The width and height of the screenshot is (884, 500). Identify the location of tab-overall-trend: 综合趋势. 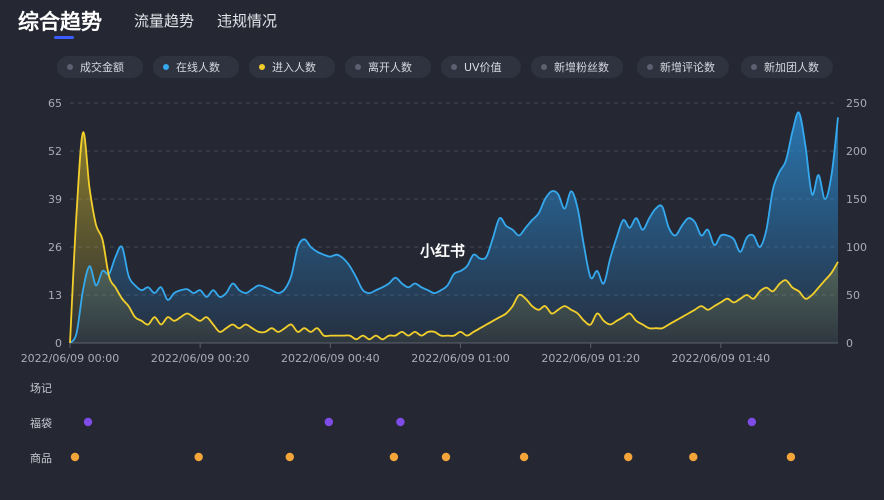
(60, 22).